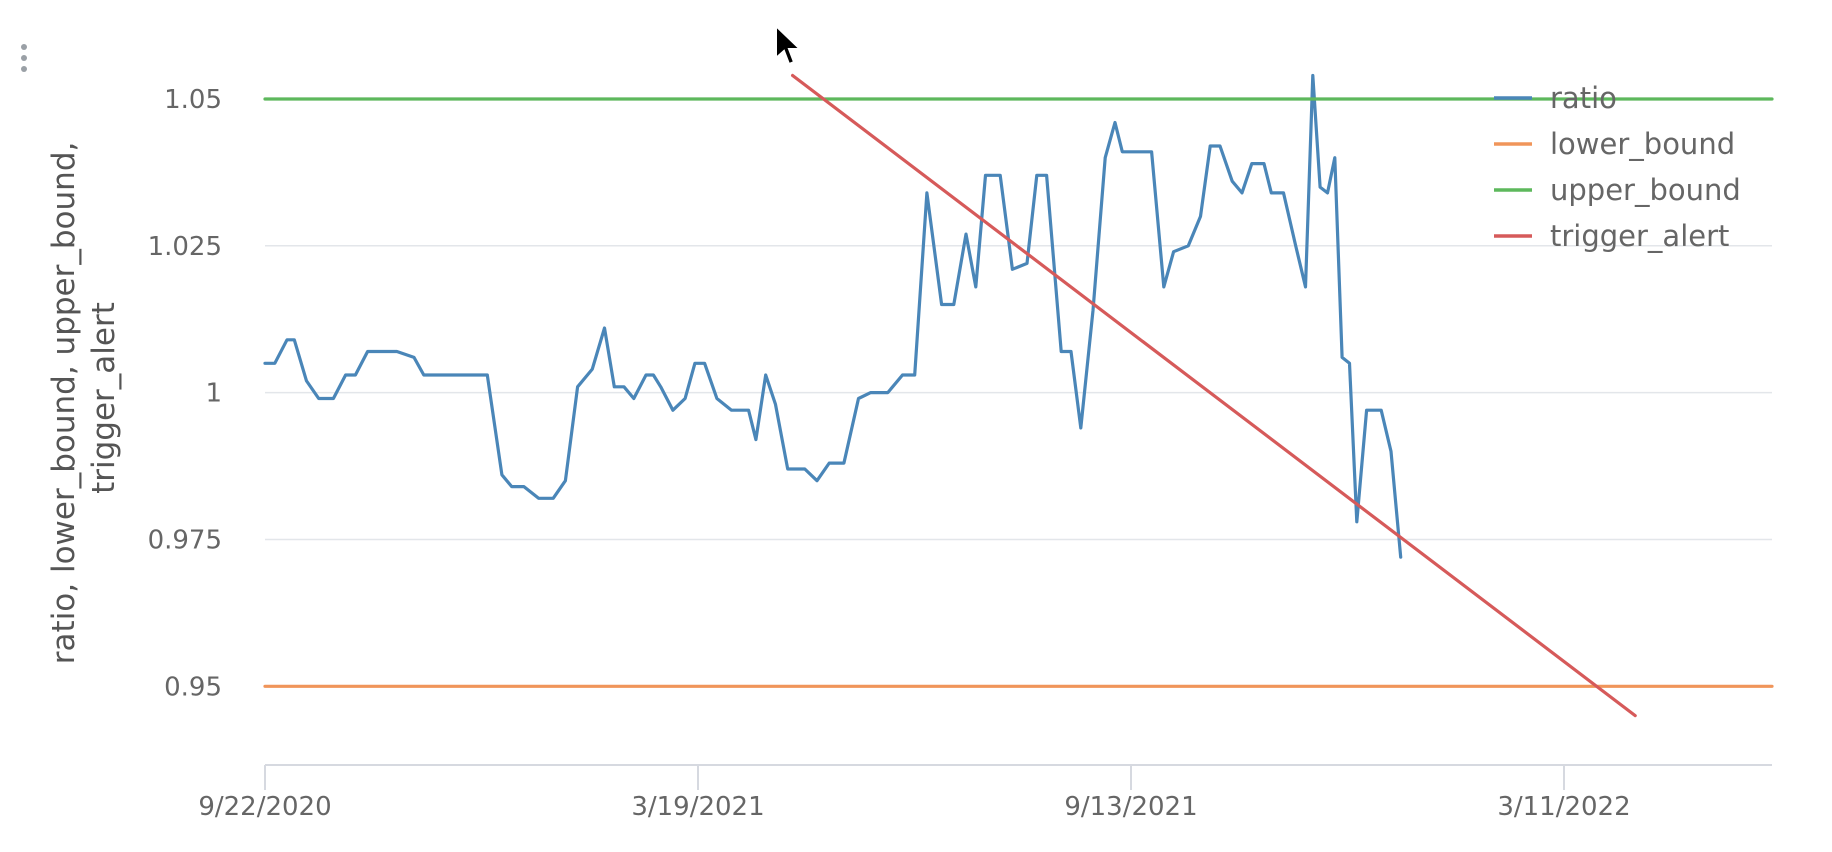  I want to click on legend-label-trigger-alert: trigger_alert, so click(1639, 236).